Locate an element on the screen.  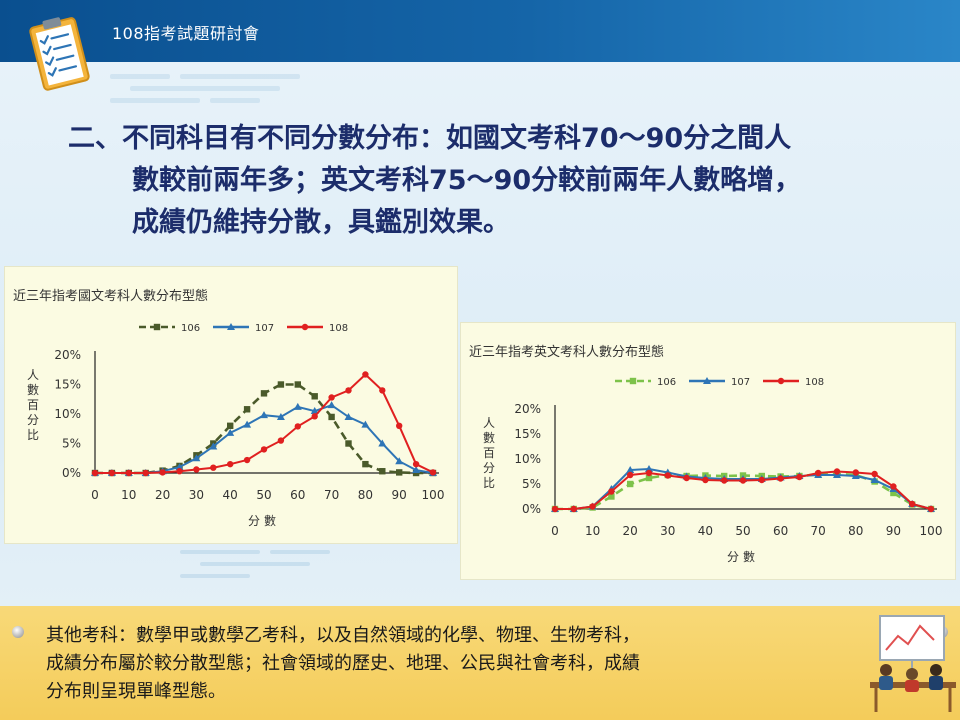
x-tick-label: 40 is located at coordinates (705, 531).